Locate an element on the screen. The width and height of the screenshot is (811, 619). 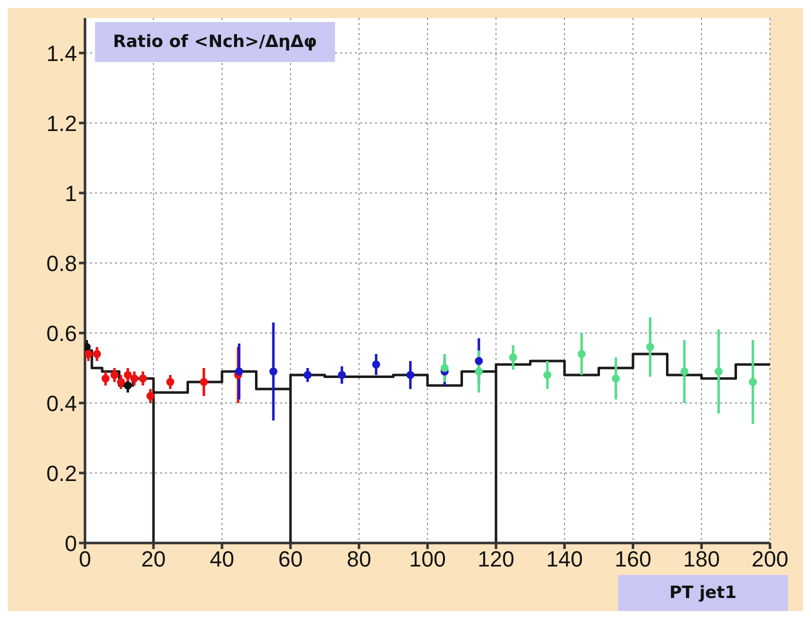
y-tick-label: 0.4 is located at coordinates (61, 403).